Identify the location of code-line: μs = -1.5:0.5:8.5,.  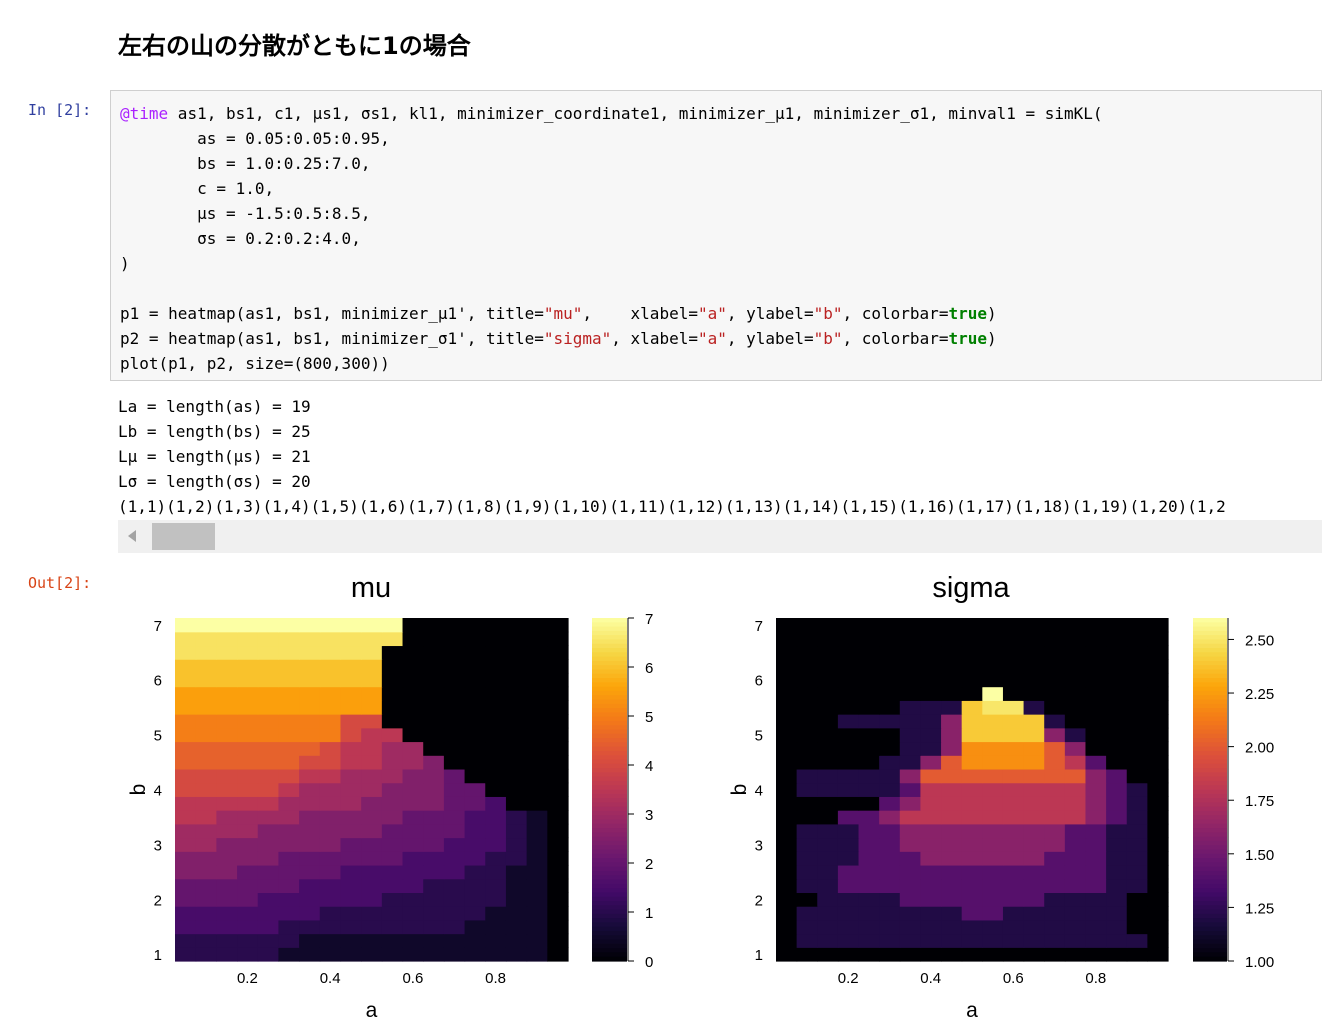
(245, 213).